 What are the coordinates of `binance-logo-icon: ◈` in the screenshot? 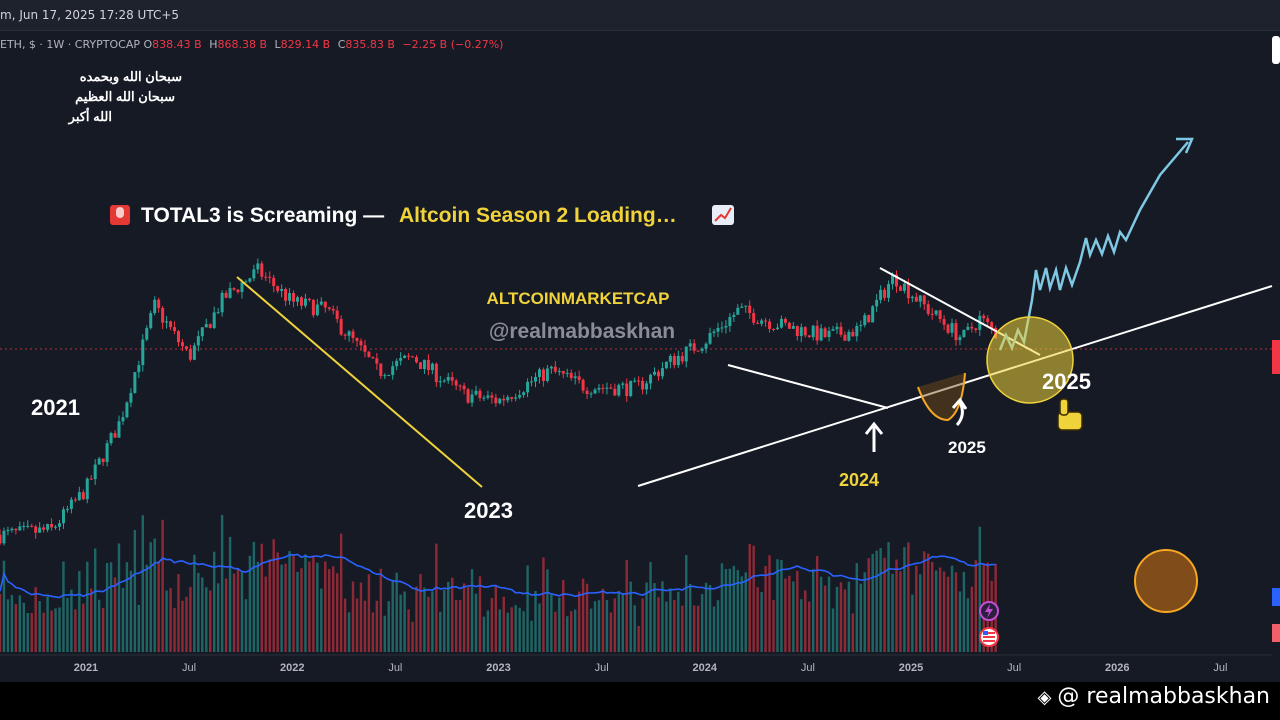 It's located at (1044, 697).